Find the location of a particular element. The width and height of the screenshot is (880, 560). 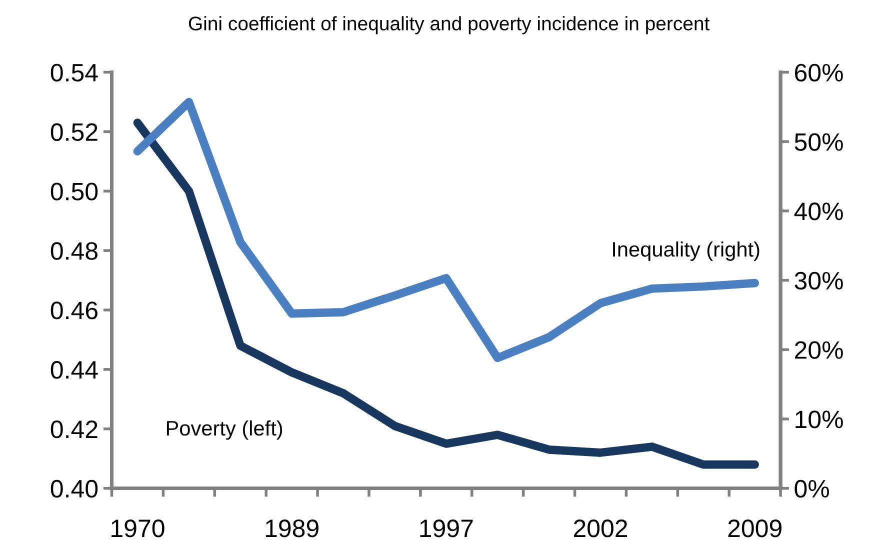

y2-tick-label: 50% is located at coordinates (818, 142).